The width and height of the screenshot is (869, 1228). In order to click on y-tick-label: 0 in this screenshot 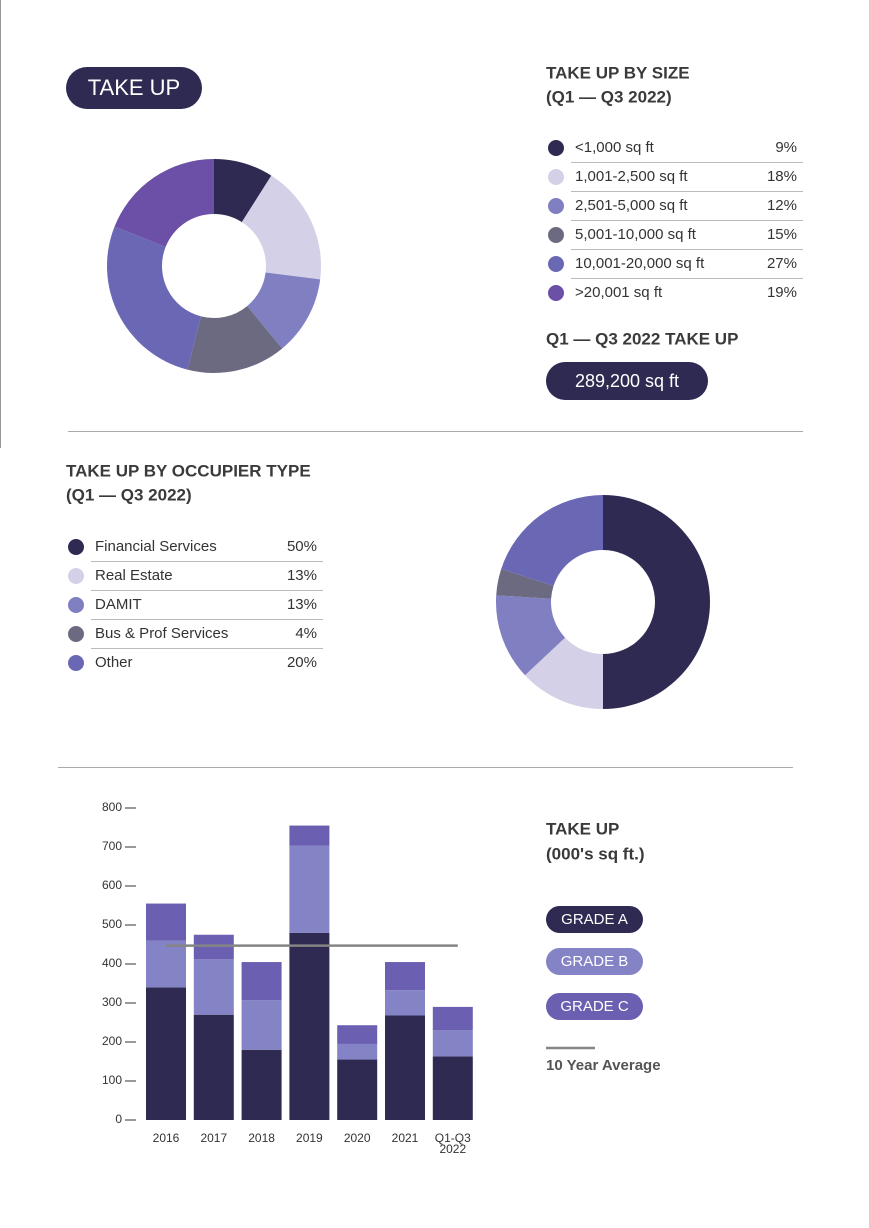, I will do `click(118, 1119)`.